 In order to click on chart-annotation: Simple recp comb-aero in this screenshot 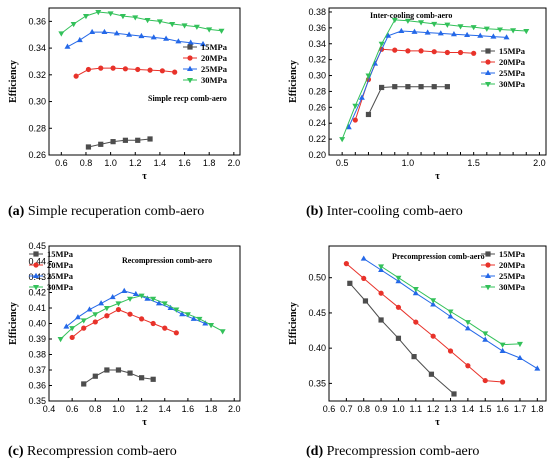, I will do `click(187, 98)`.